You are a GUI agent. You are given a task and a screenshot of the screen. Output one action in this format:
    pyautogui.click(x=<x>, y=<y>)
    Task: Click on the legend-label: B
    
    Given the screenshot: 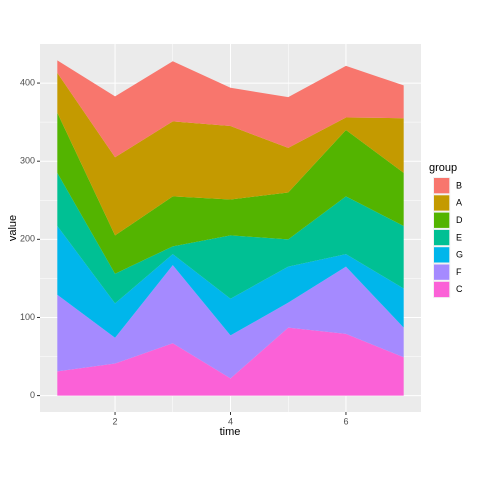 What is the action you would take?
    pyautogui.click(x=459, y=185)
    